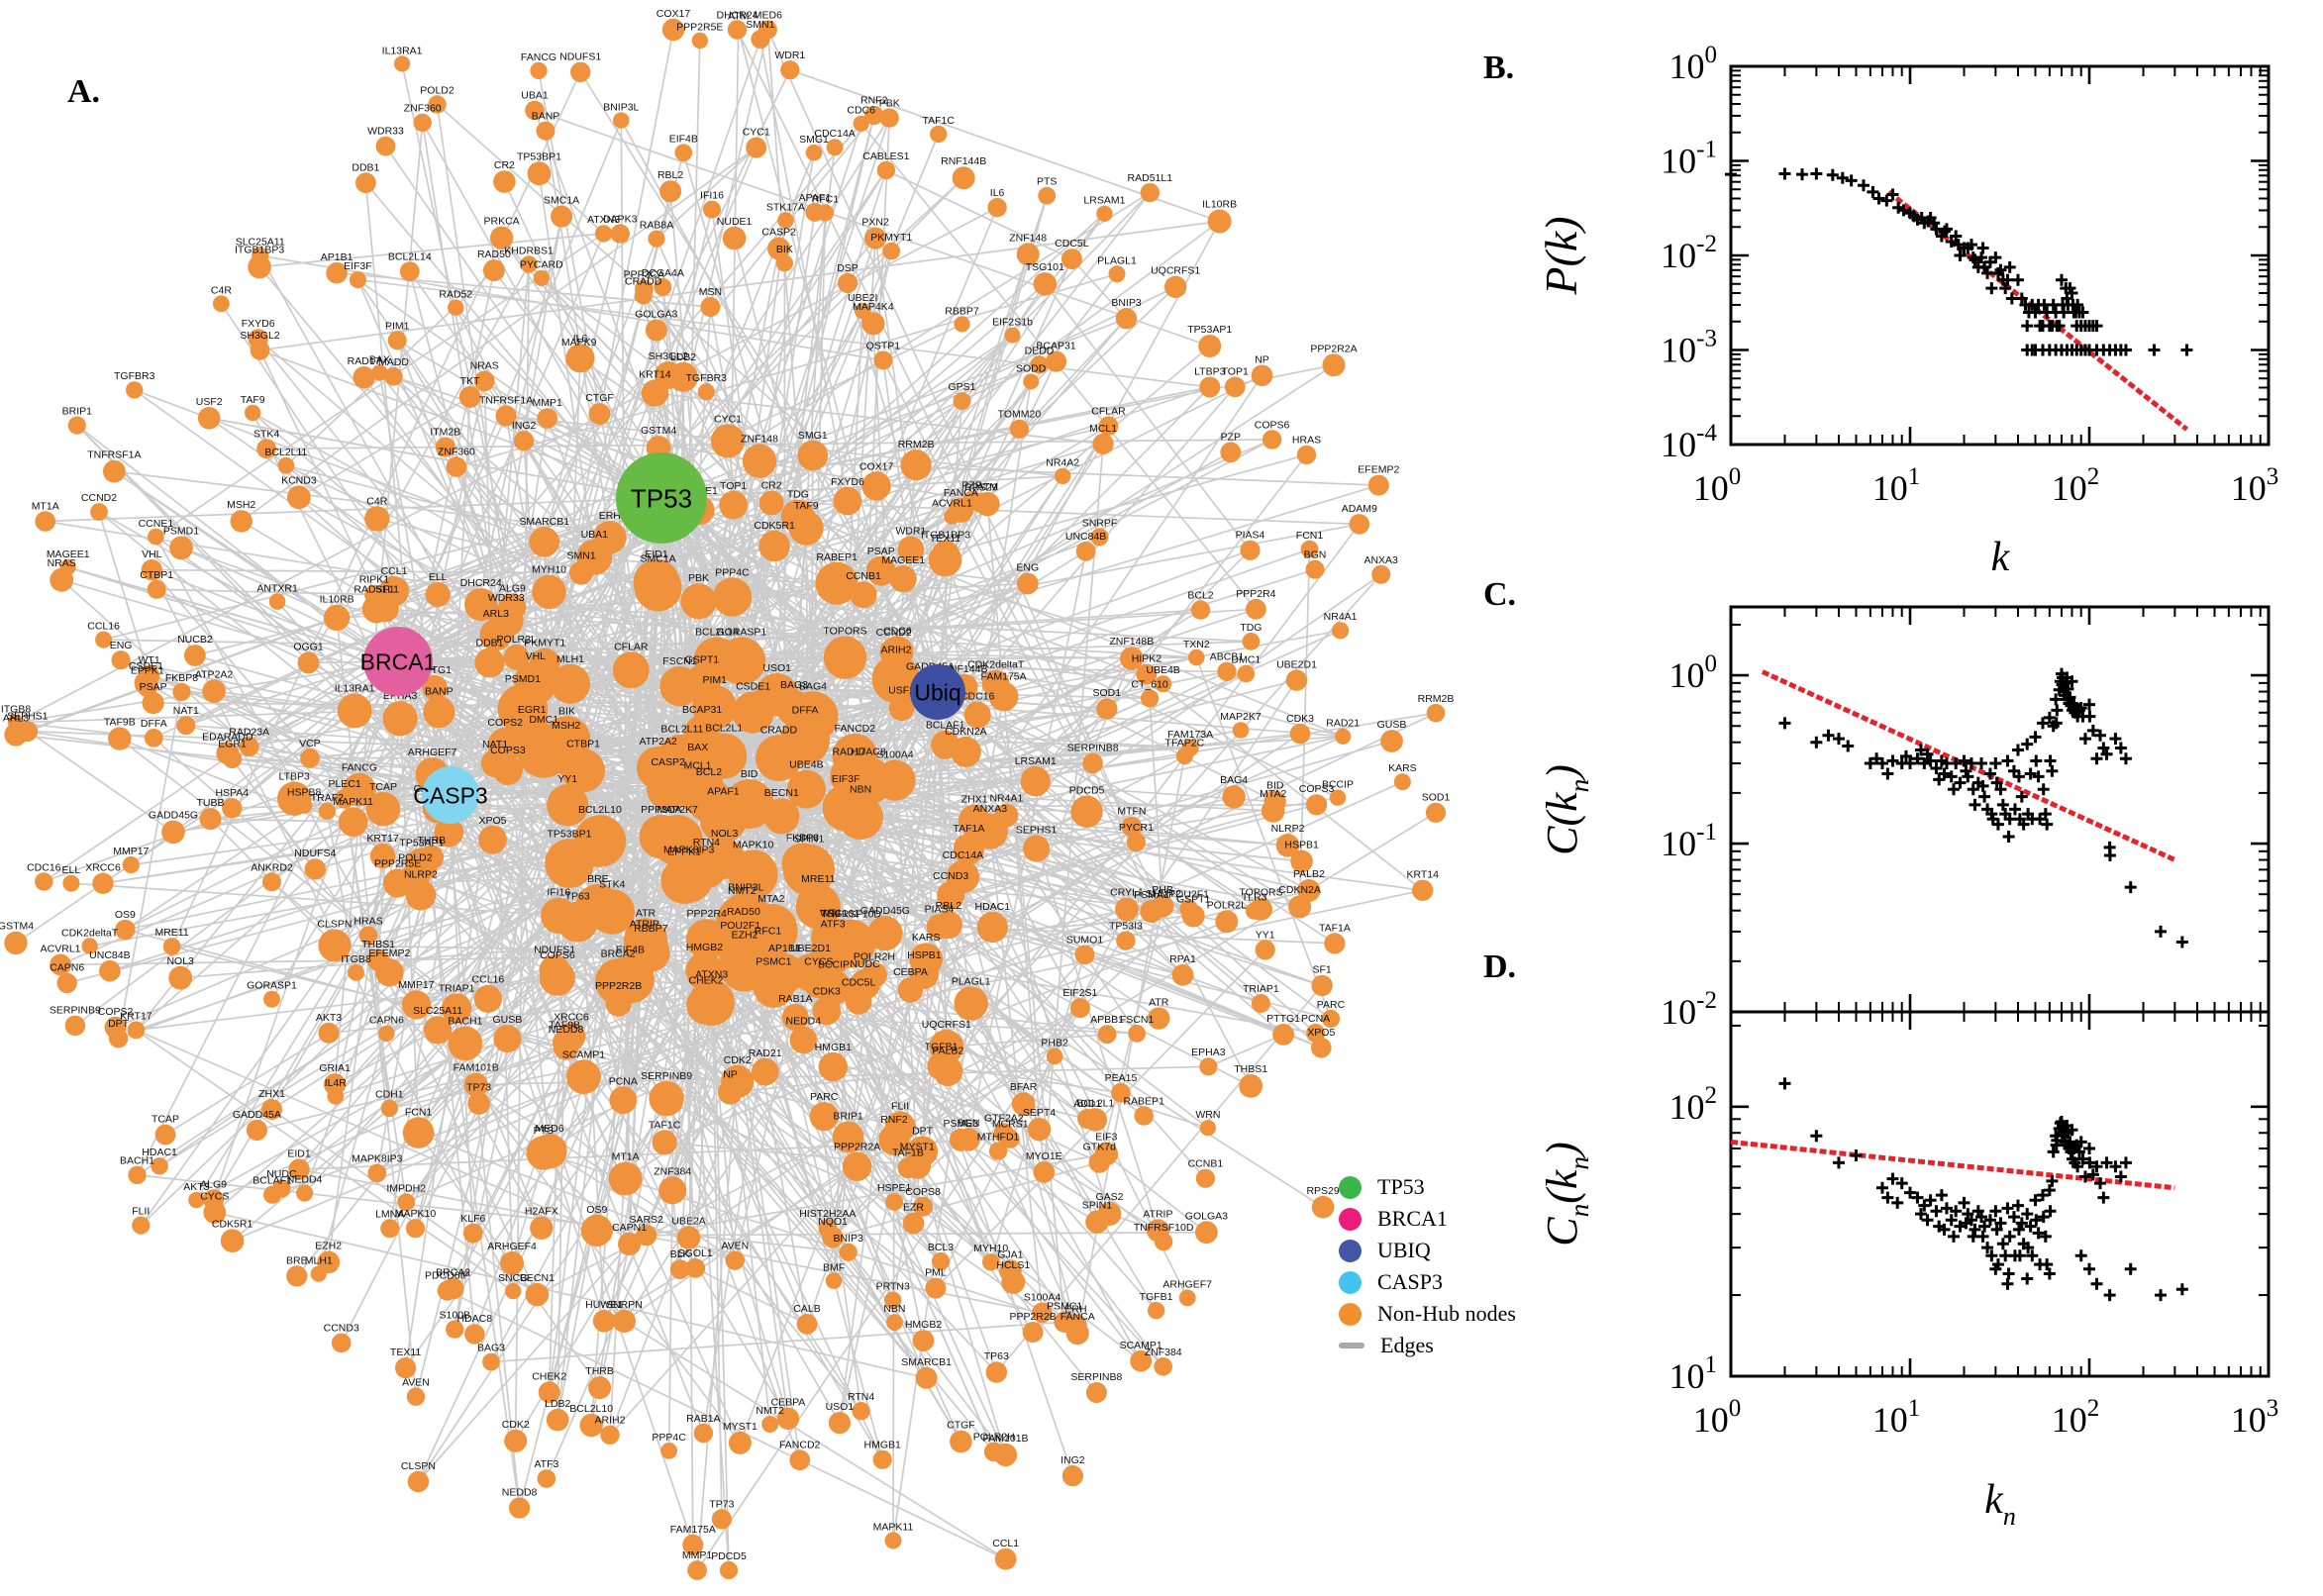  I want to click on legend-item-casp3: CASP3, so click(1427, 1282).